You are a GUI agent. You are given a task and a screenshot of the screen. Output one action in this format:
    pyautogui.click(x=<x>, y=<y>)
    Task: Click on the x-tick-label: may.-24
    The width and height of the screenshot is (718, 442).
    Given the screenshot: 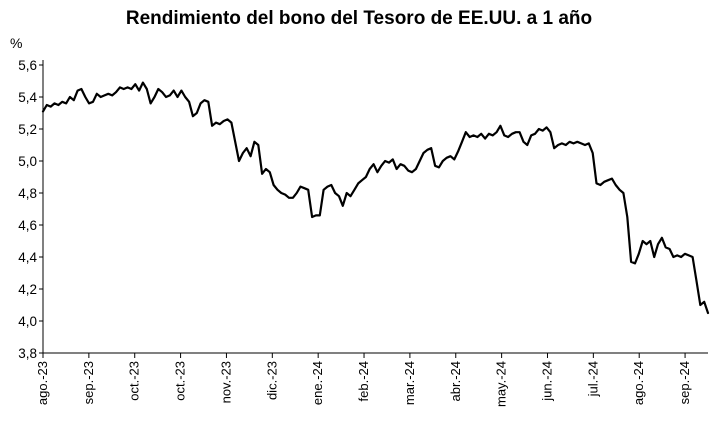 What is the action you would take?
    pyautogui.click(x=501, y=384)
    